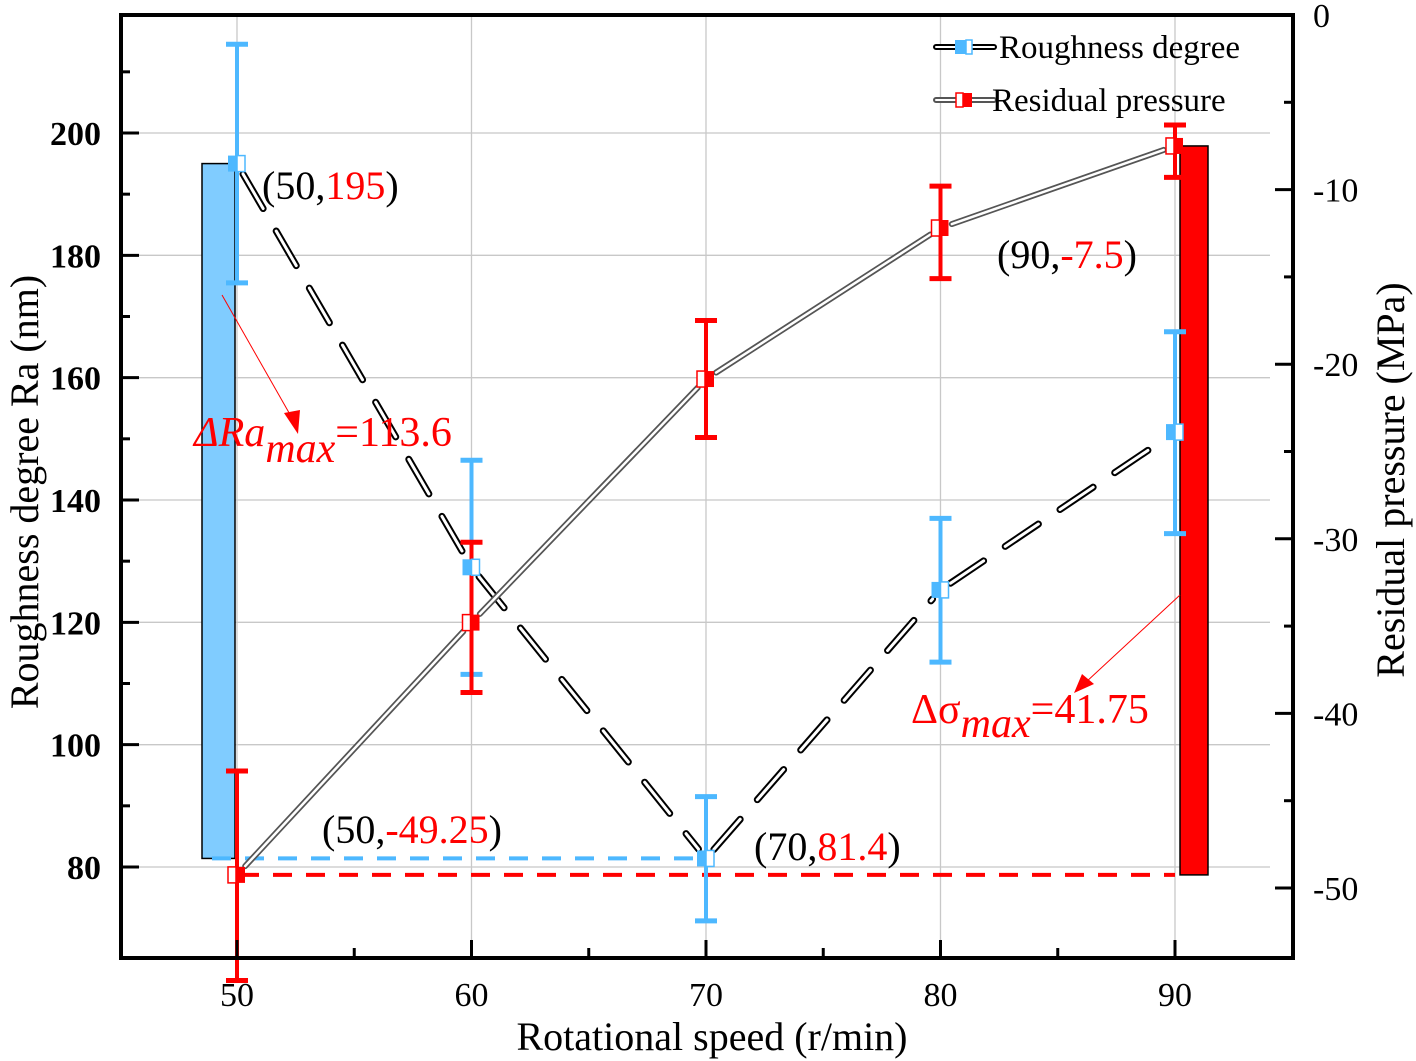  What do you see at coordinates (785, 846) in the screenshot?
I see `annotation-70-81.4-prefix: (70,` at bounding box center [785, 846].